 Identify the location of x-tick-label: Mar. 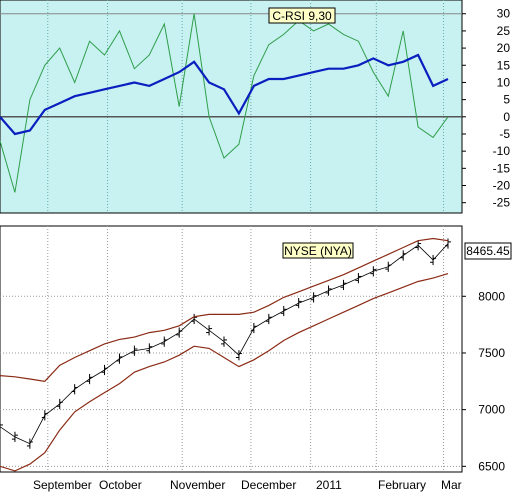
(451, 485).